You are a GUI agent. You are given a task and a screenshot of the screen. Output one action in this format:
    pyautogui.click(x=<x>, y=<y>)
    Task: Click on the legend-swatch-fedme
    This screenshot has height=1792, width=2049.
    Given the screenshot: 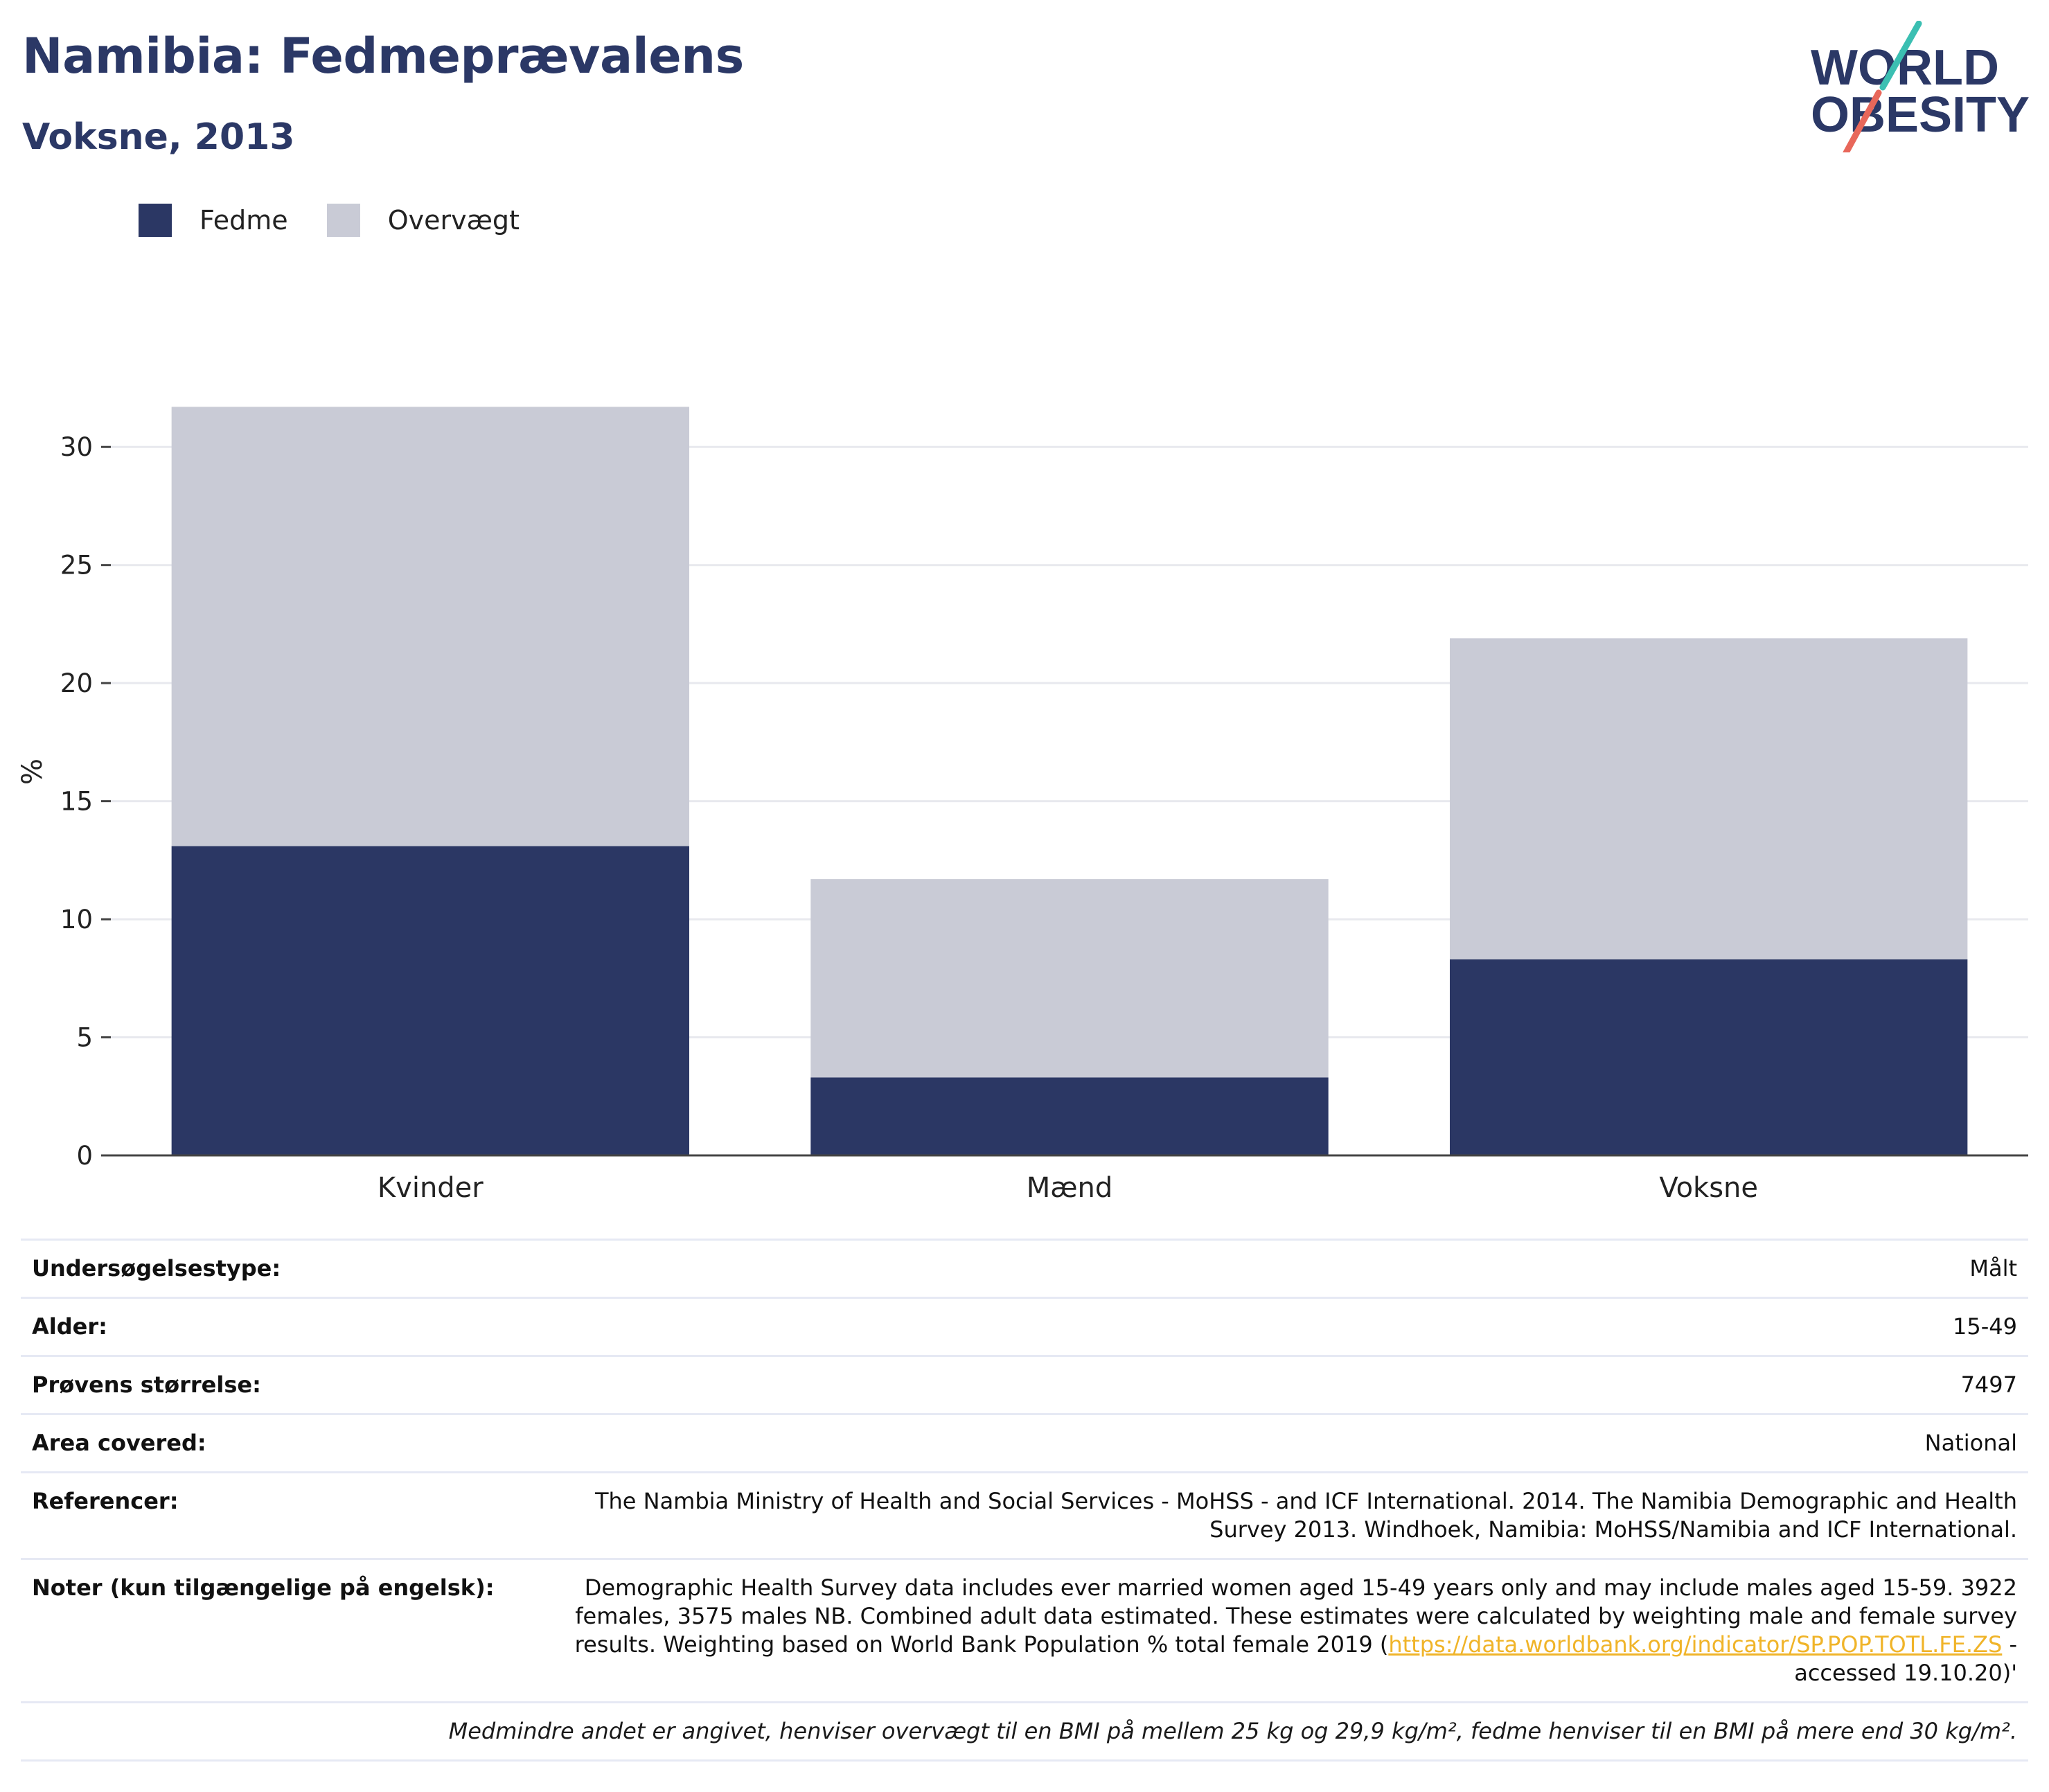 What is the action you would take?
    pyautogui.click(x=155, y=220)
    